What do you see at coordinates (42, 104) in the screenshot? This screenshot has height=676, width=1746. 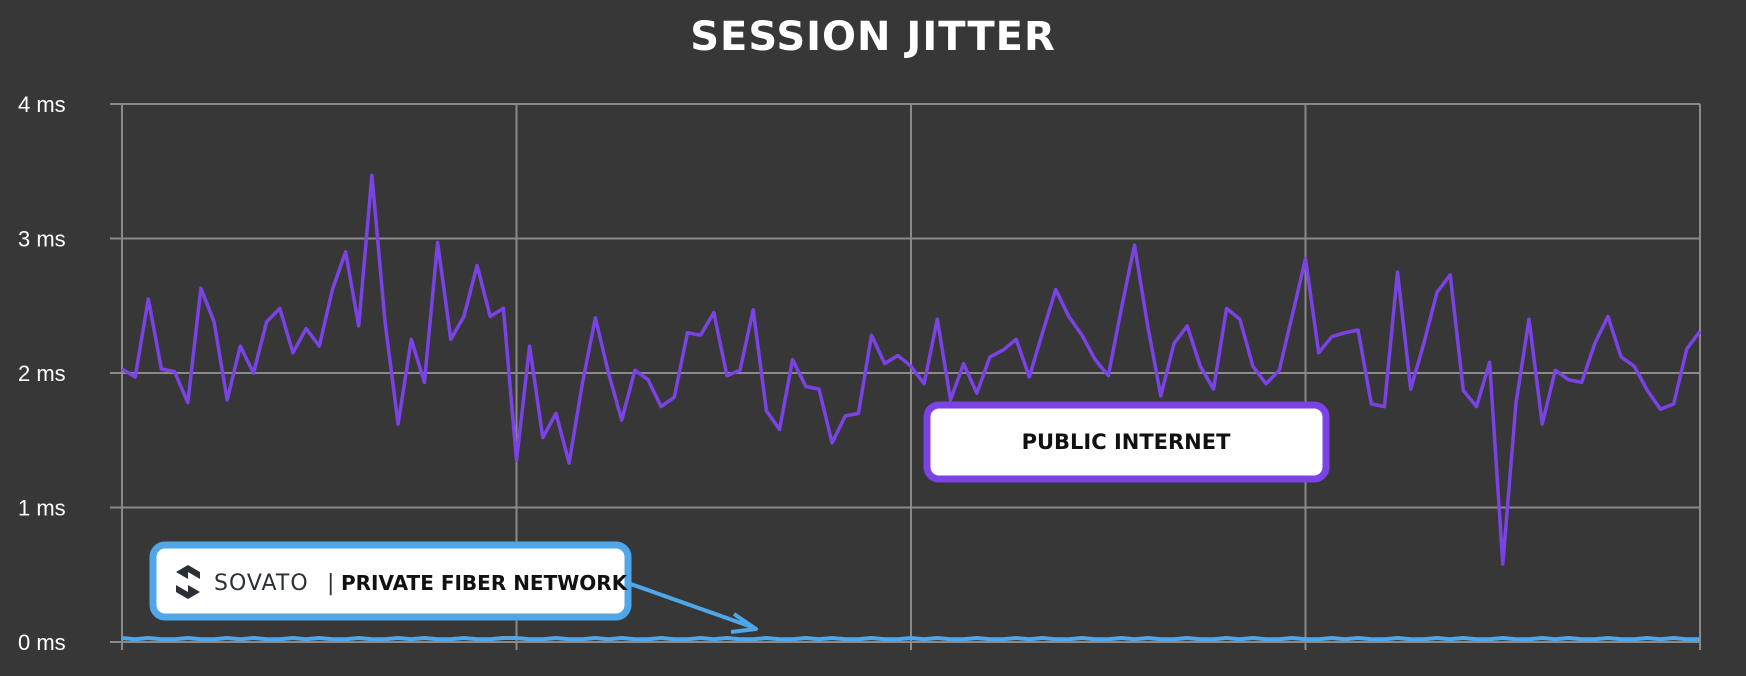 I see `y-tick-label: 4 ms` at bounding box center [42, 104].